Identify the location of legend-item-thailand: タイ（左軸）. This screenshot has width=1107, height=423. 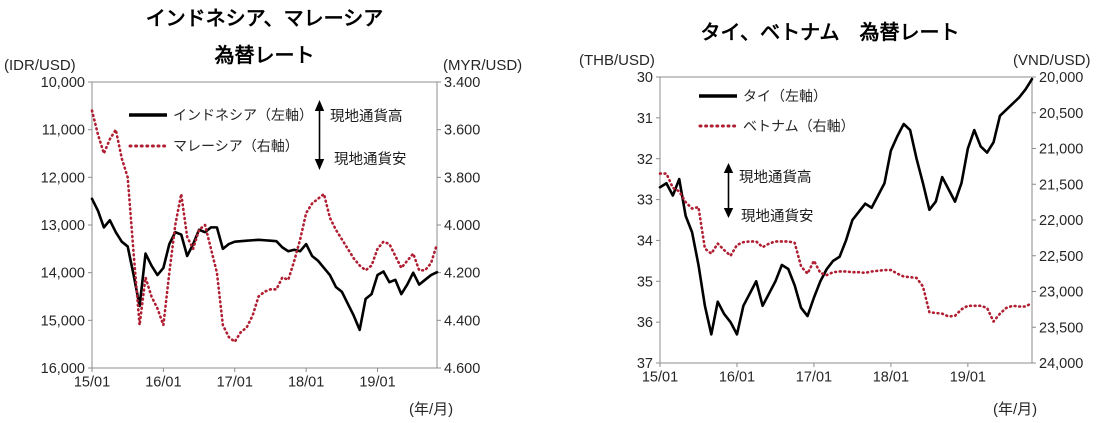
(762, 95).